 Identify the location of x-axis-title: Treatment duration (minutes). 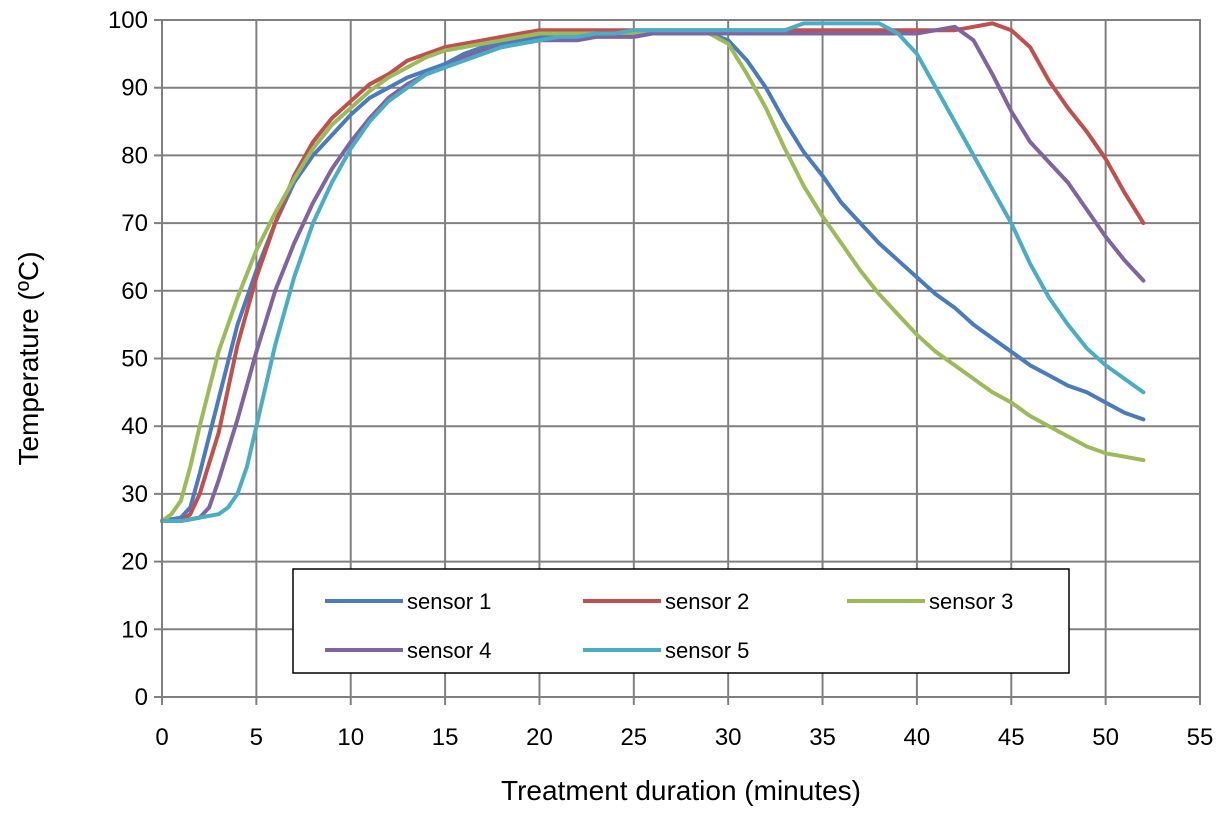
(681, 790).